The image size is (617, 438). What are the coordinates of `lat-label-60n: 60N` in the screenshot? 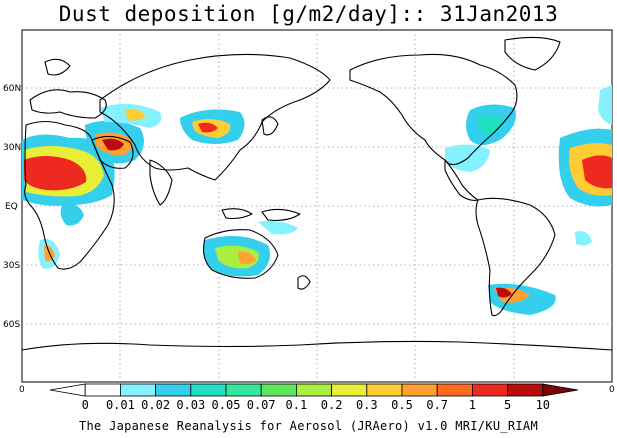 It's located at (12, 89).